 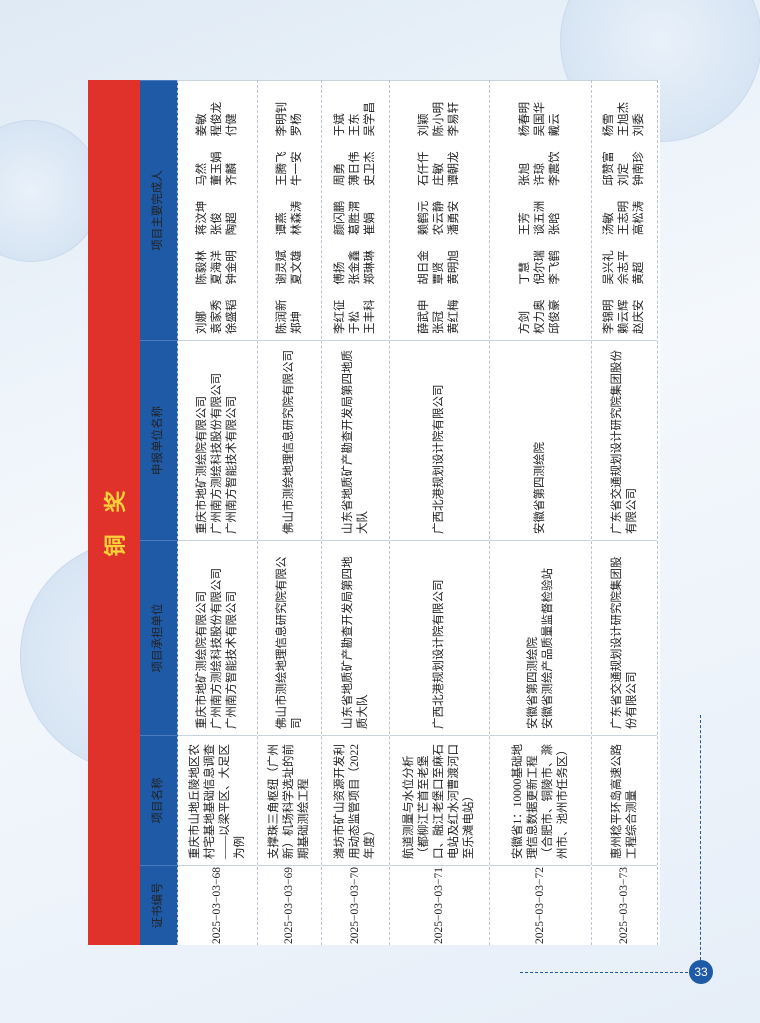 I want to click on person-line: 李红征 傅扬 颜闪鹏 周勇 于斌, so click(x=340, y=210).